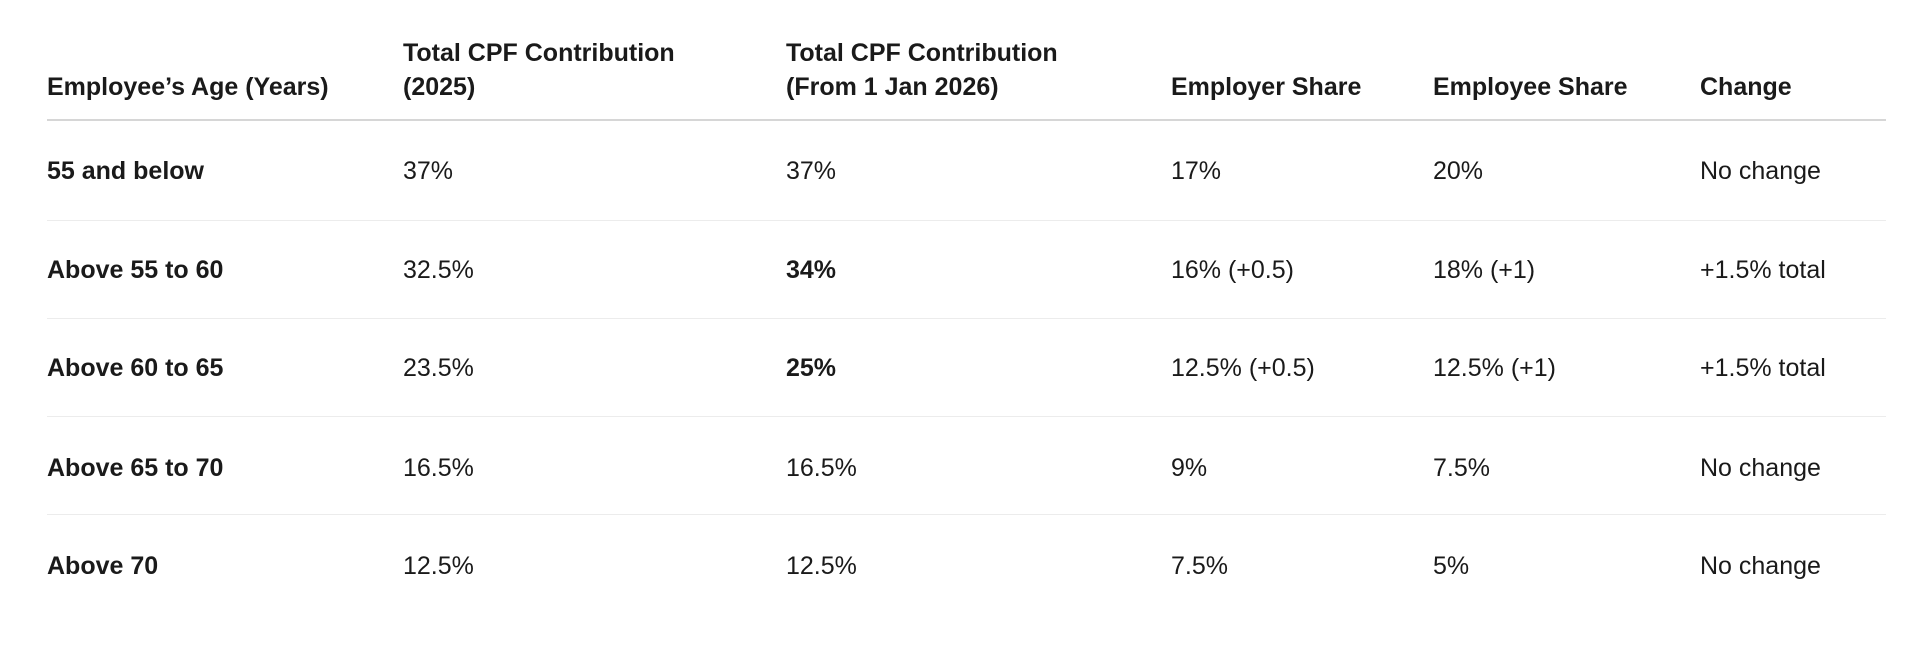  What do you see at coordinates (1189, 468) in the screenshot?
I see `table-cell: 9%` at bounding box center [1189, 468].